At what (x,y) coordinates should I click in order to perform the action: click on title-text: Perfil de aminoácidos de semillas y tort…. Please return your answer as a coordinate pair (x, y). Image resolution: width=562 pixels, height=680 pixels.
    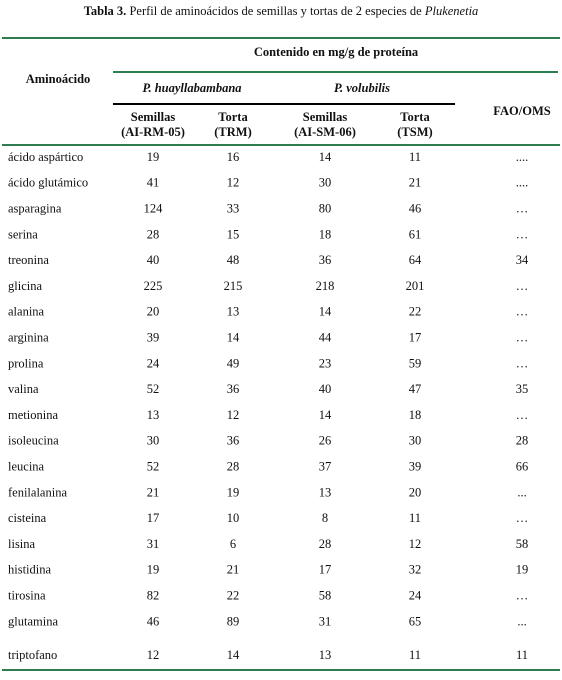
    Looking at the image, I should click on (275, 11).